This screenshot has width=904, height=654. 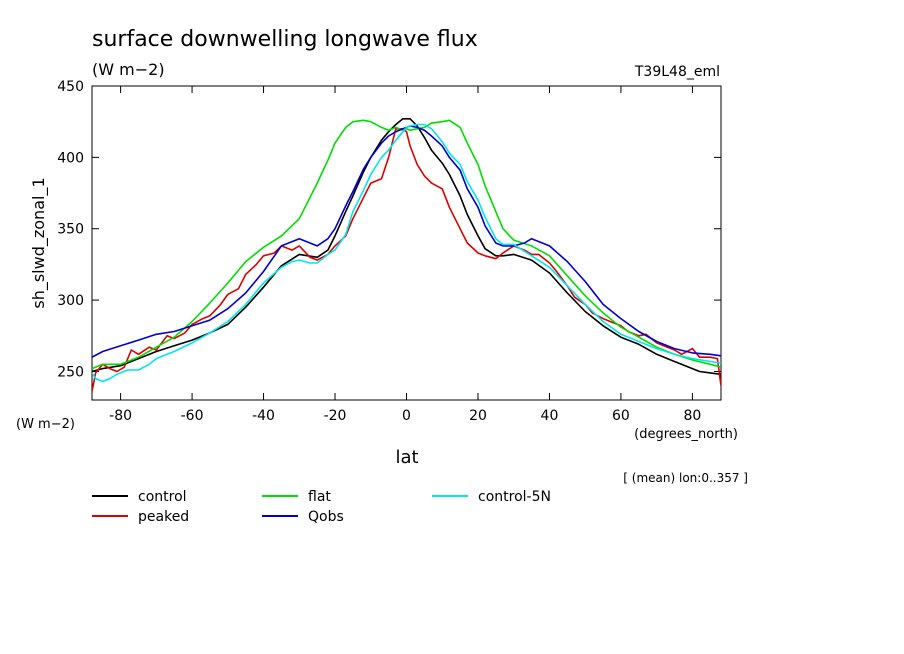 I want to click on x-tick-label: 20, so click(x=478, y=416).